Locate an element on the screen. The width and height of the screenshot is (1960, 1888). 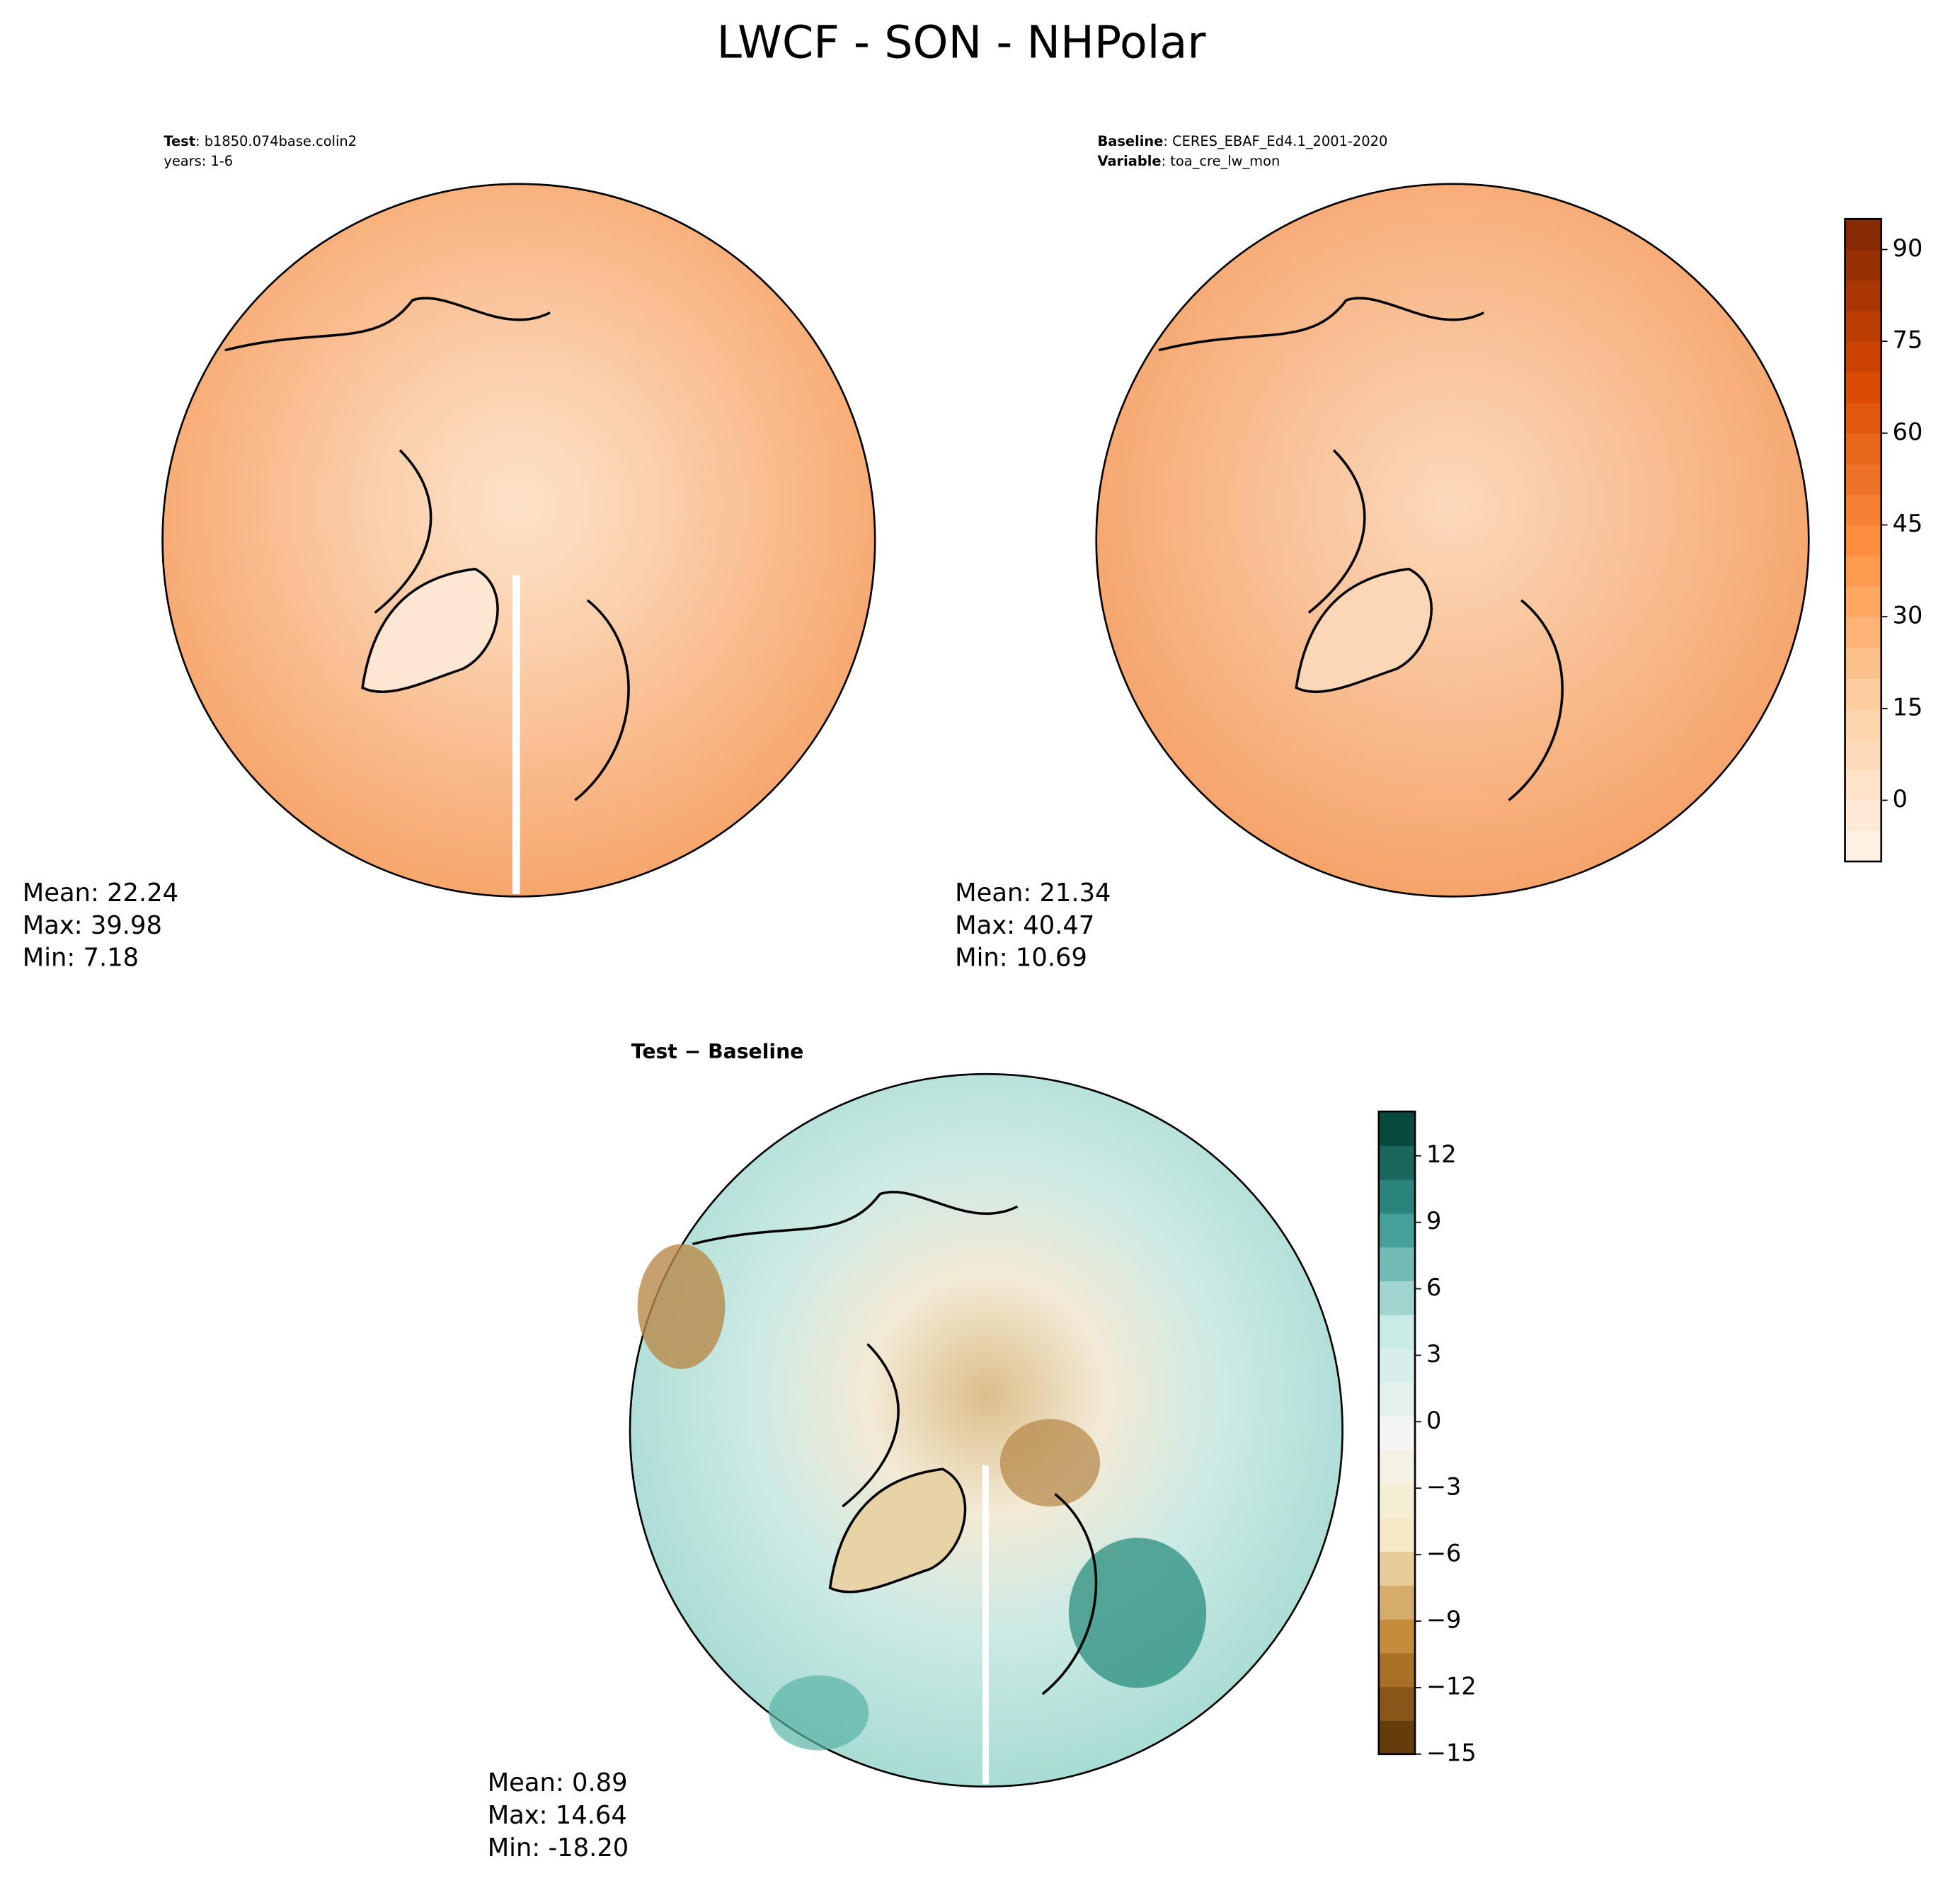
header-text: : CERES_EBAF_Ed4.1_2001-2020 is located at coordinates (1275, 140).